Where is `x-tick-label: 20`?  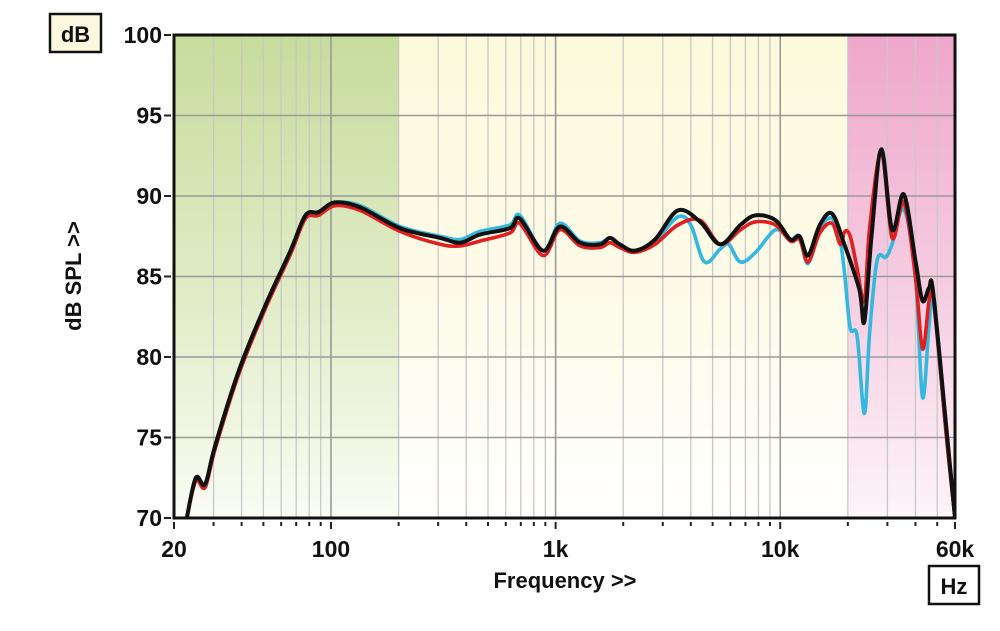 x-tick-label: 20 is located at coordinates (174, 549).